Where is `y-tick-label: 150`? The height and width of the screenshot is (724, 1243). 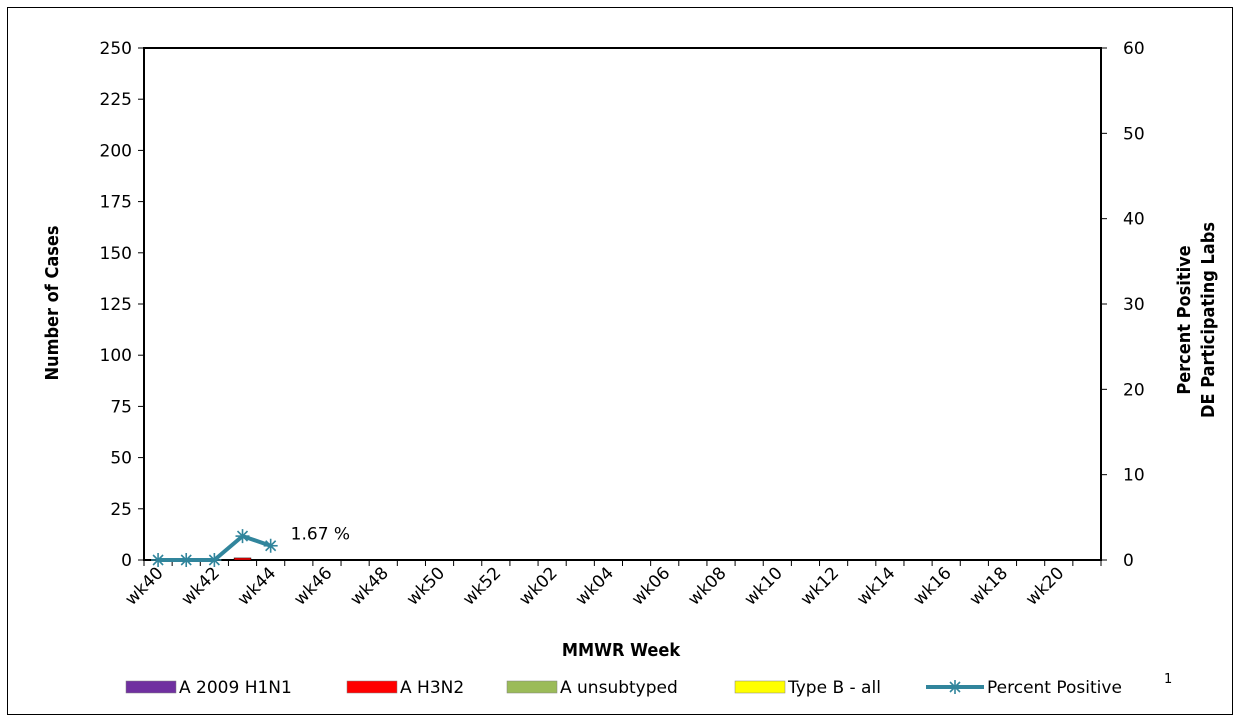
y-tick-label: 150 is located at coordinates (116, 254).